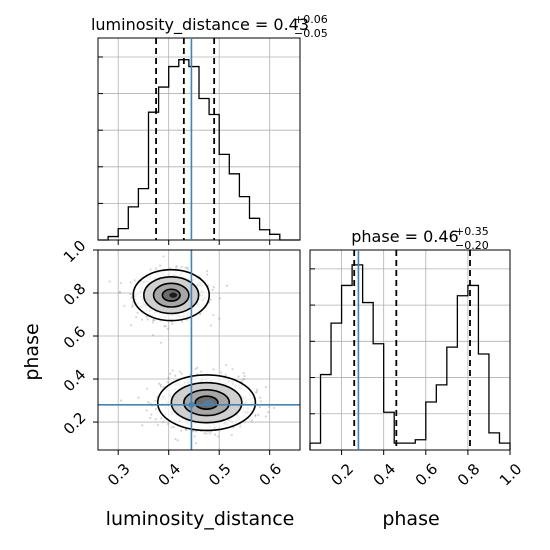 Image resolution: width=550 pixels, height=550 pixels. Describe the element at coordinates (385, 475) in the screenshot. I see `phase-hist-xtick-label: 0.4` at that location.